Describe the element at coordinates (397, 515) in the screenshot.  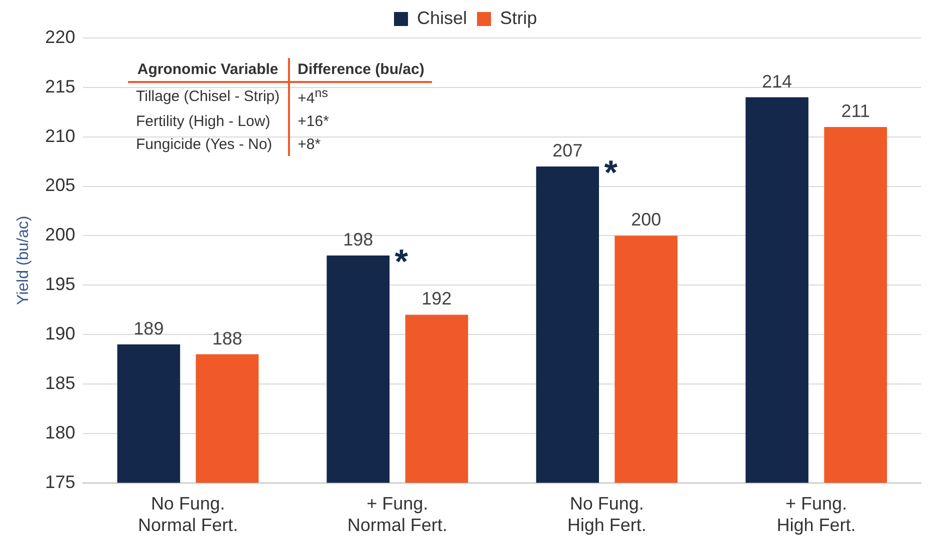
I see `x-tick-label: + Fung. Normal Fert.` at that location.